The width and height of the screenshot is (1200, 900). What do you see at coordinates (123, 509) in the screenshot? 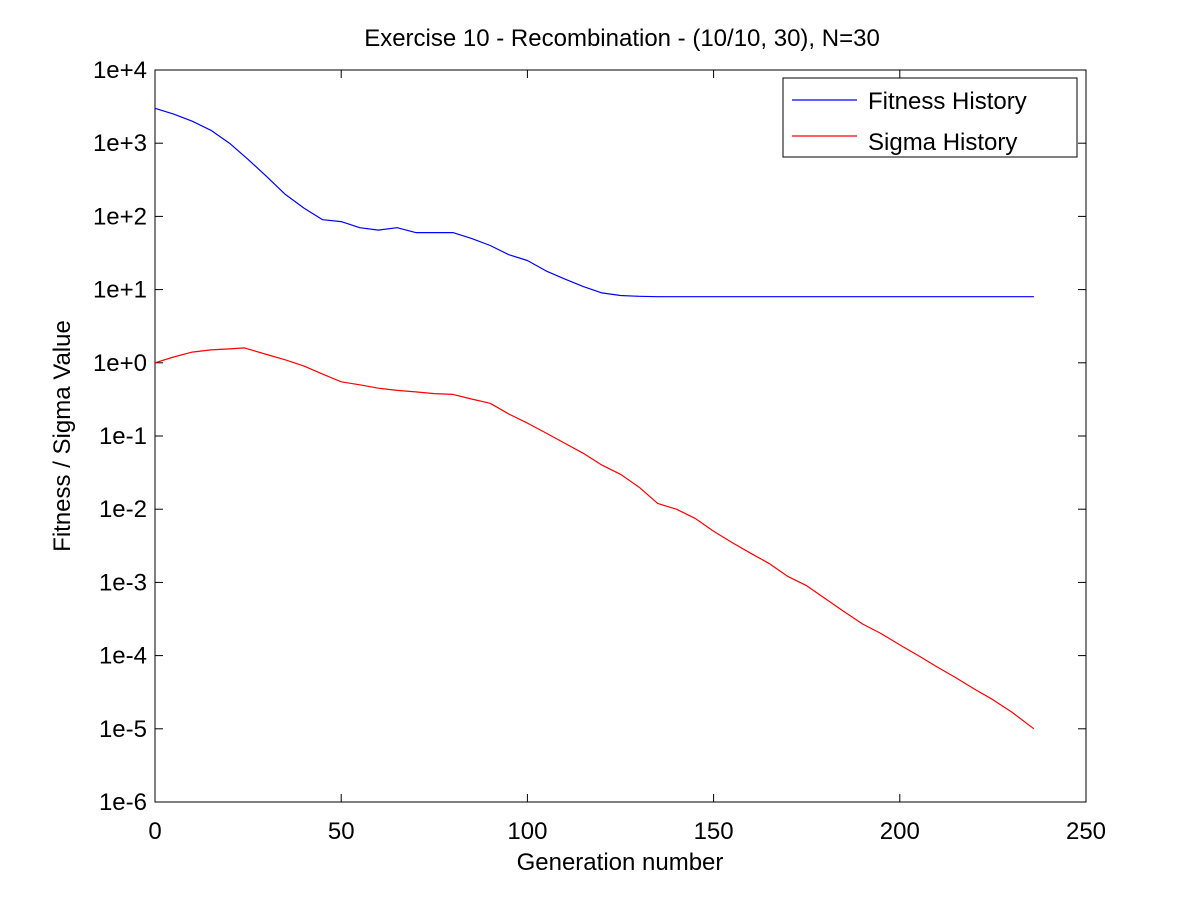
I see `y-tick-label: 1e-2` at bounding box center [123, 509].